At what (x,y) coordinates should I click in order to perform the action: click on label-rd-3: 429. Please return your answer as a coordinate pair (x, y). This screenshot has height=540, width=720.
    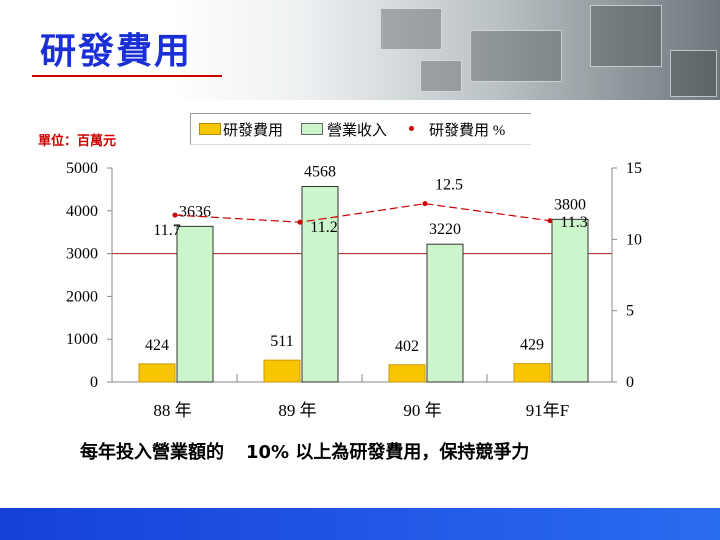
    Looking at the image, I should click on (532, 345).